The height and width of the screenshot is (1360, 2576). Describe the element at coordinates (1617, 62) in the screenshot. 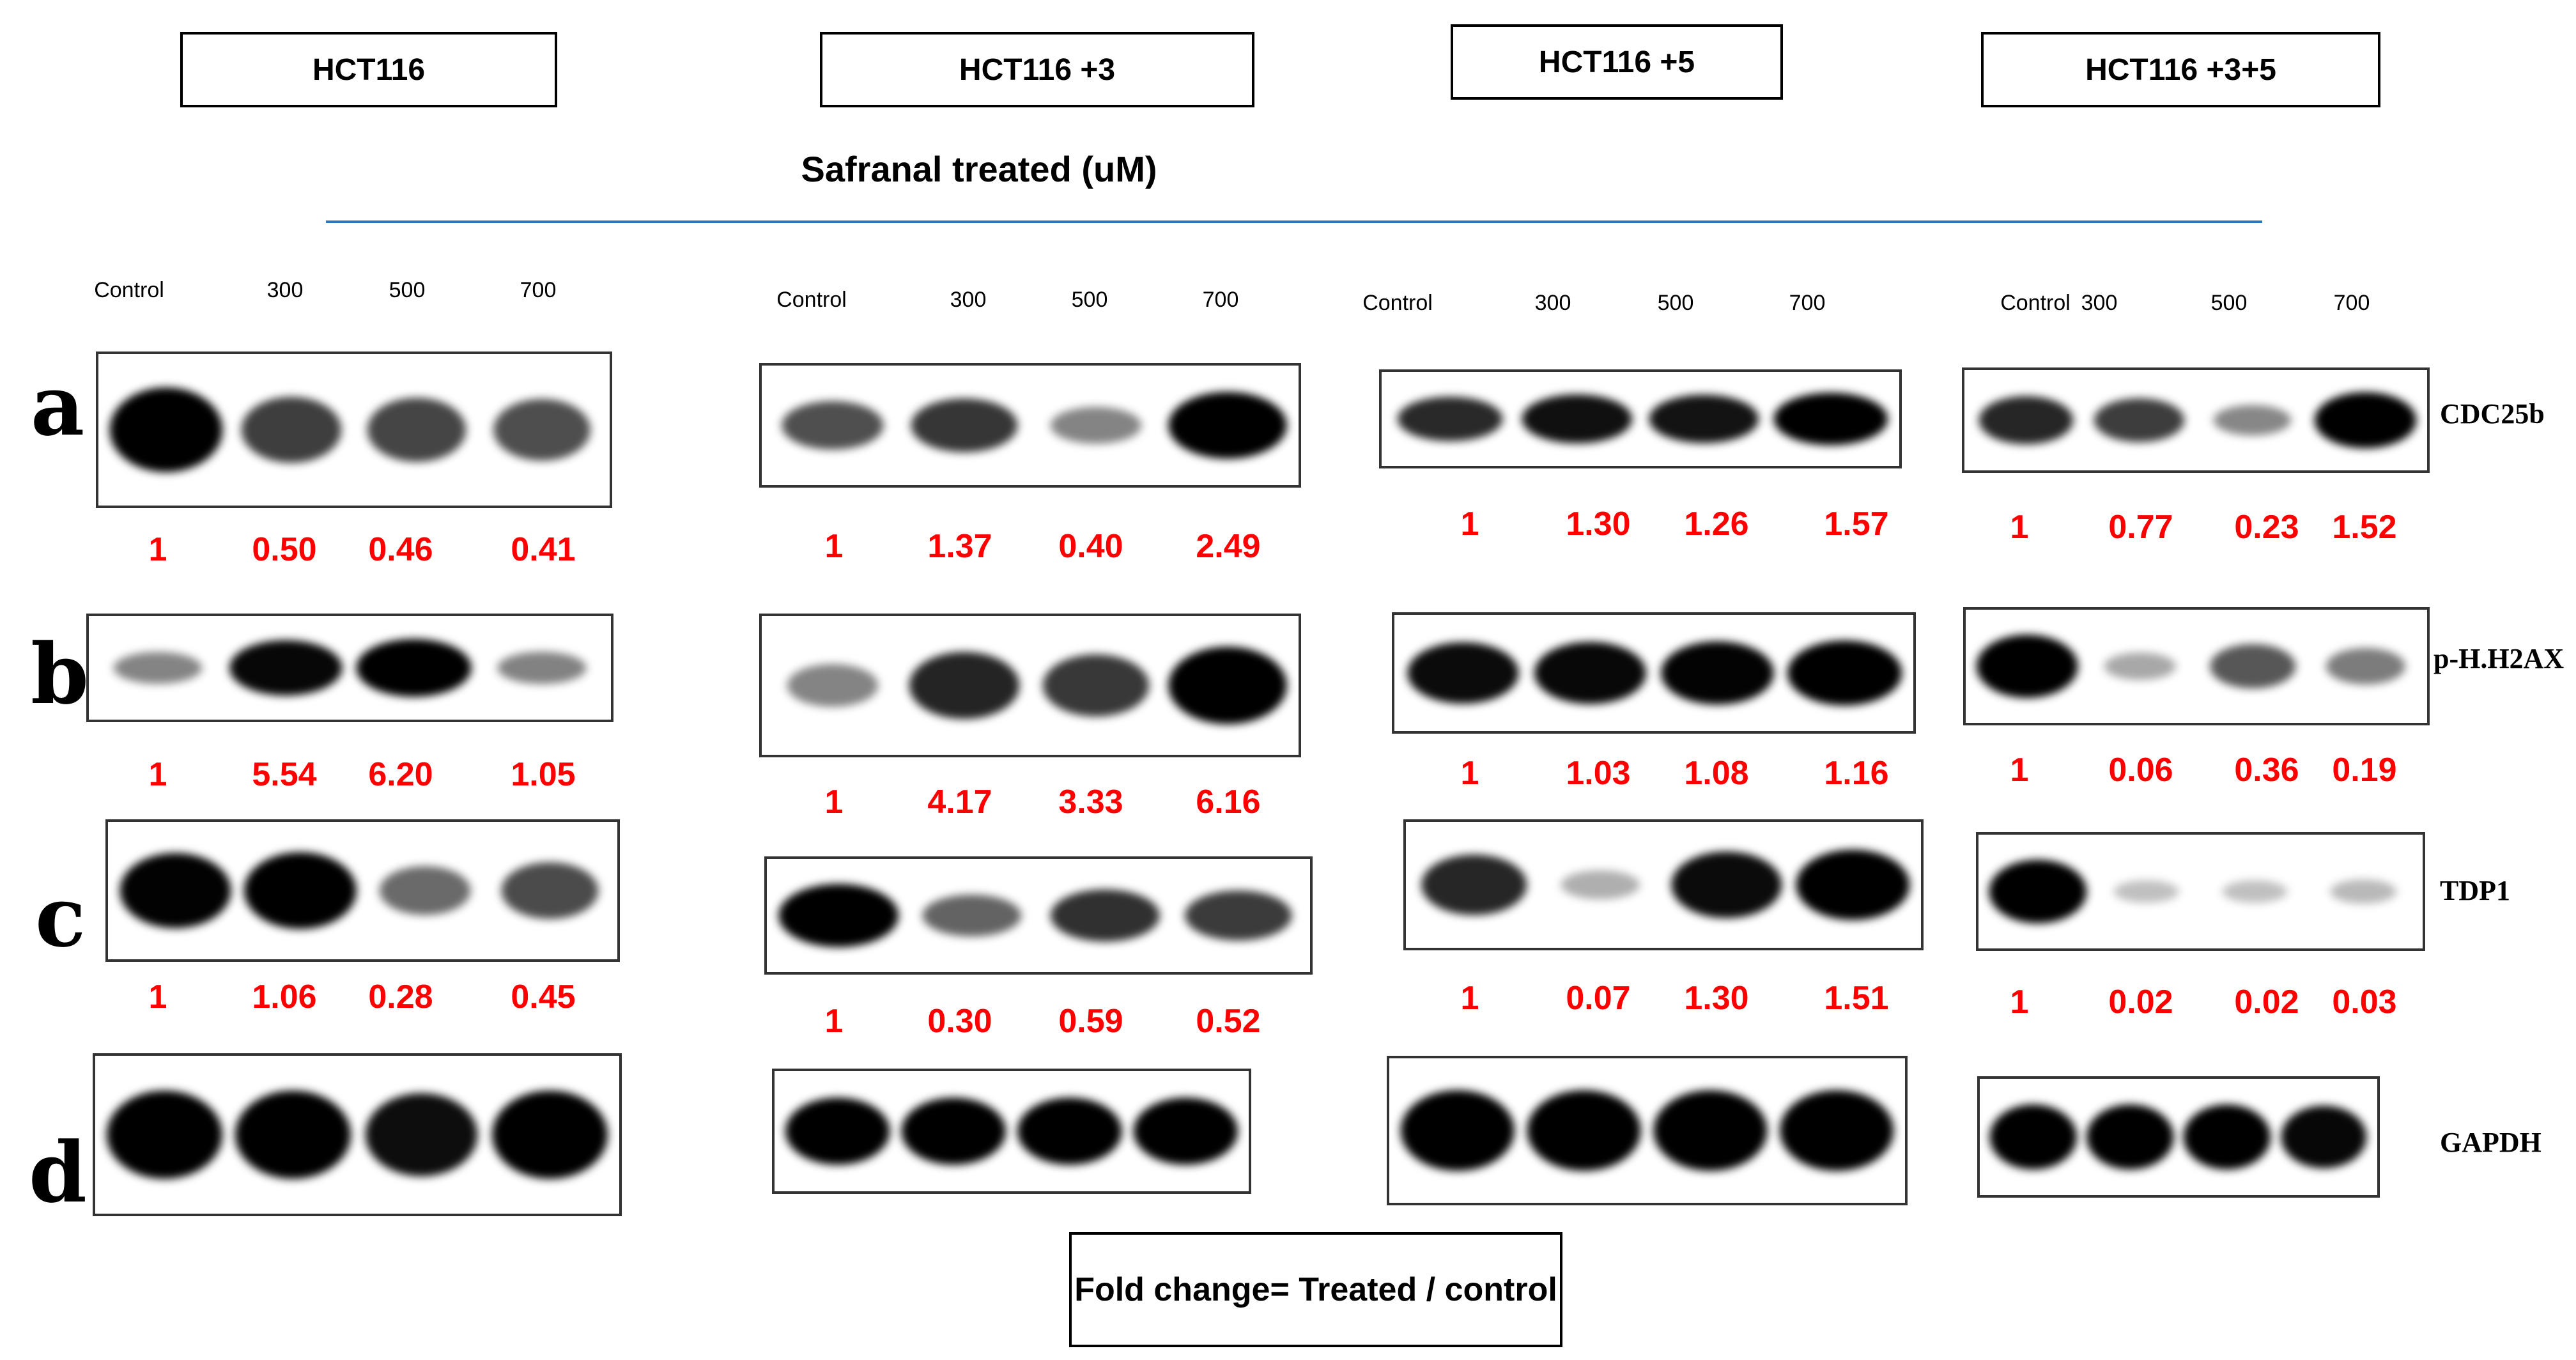

I see `group-header-hct116-5: HCT116 +5` at that location.